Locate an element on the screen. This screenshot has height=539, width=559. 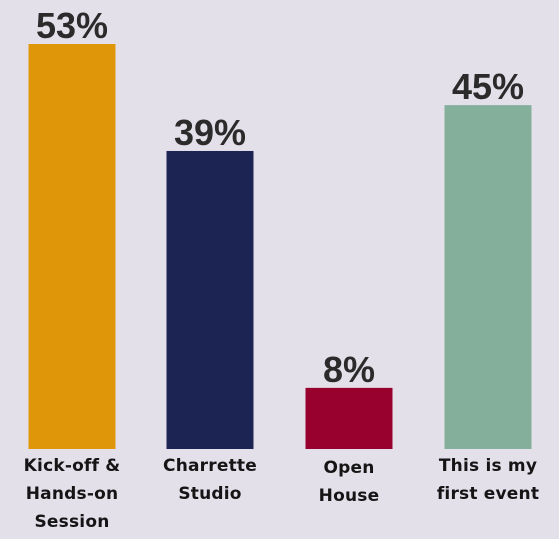
bar-value-label-2: 39% is located at coordinates (210, 132).